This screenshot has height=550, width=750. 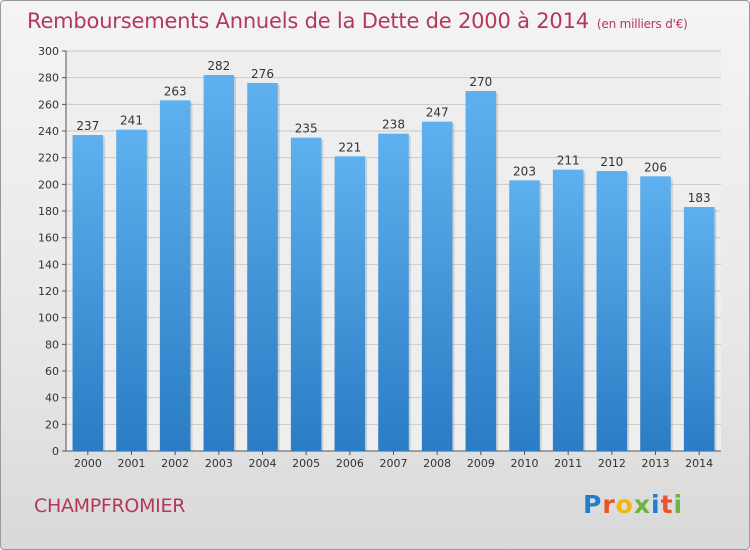 What do you see at coordinates (699, 198) in the screenshot?
I see `bar-value-label: 183` at bounding box center [699, 198].